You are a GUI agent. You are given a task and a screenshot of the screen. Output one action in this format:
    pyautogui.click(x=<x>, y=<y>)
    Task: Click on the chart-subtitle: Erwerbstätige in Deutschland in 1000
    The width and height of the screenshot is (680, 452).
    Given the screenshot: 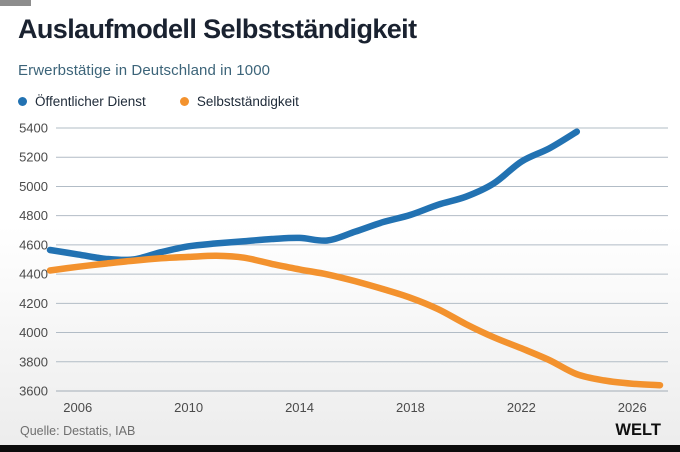 What is the action you would take?
    pyautogui.click(x=144, y=70)
    